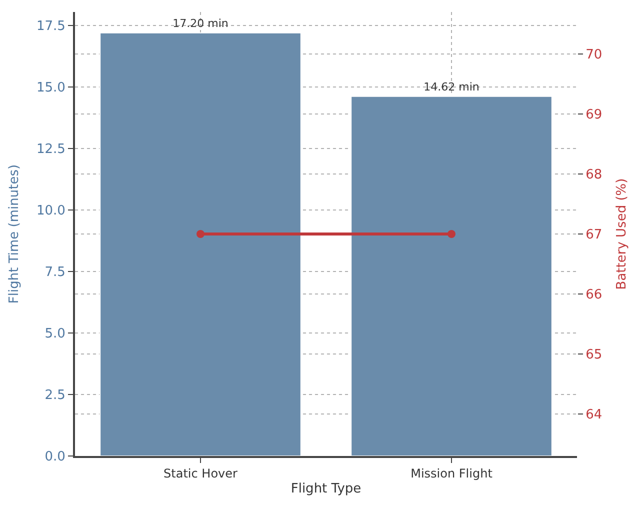 This screenshot has height=506, width=638. What do you see at coordinates (594, 55) in the screenshot?
I see `y2-tick-label: 70` at bounding box center [594, 55].